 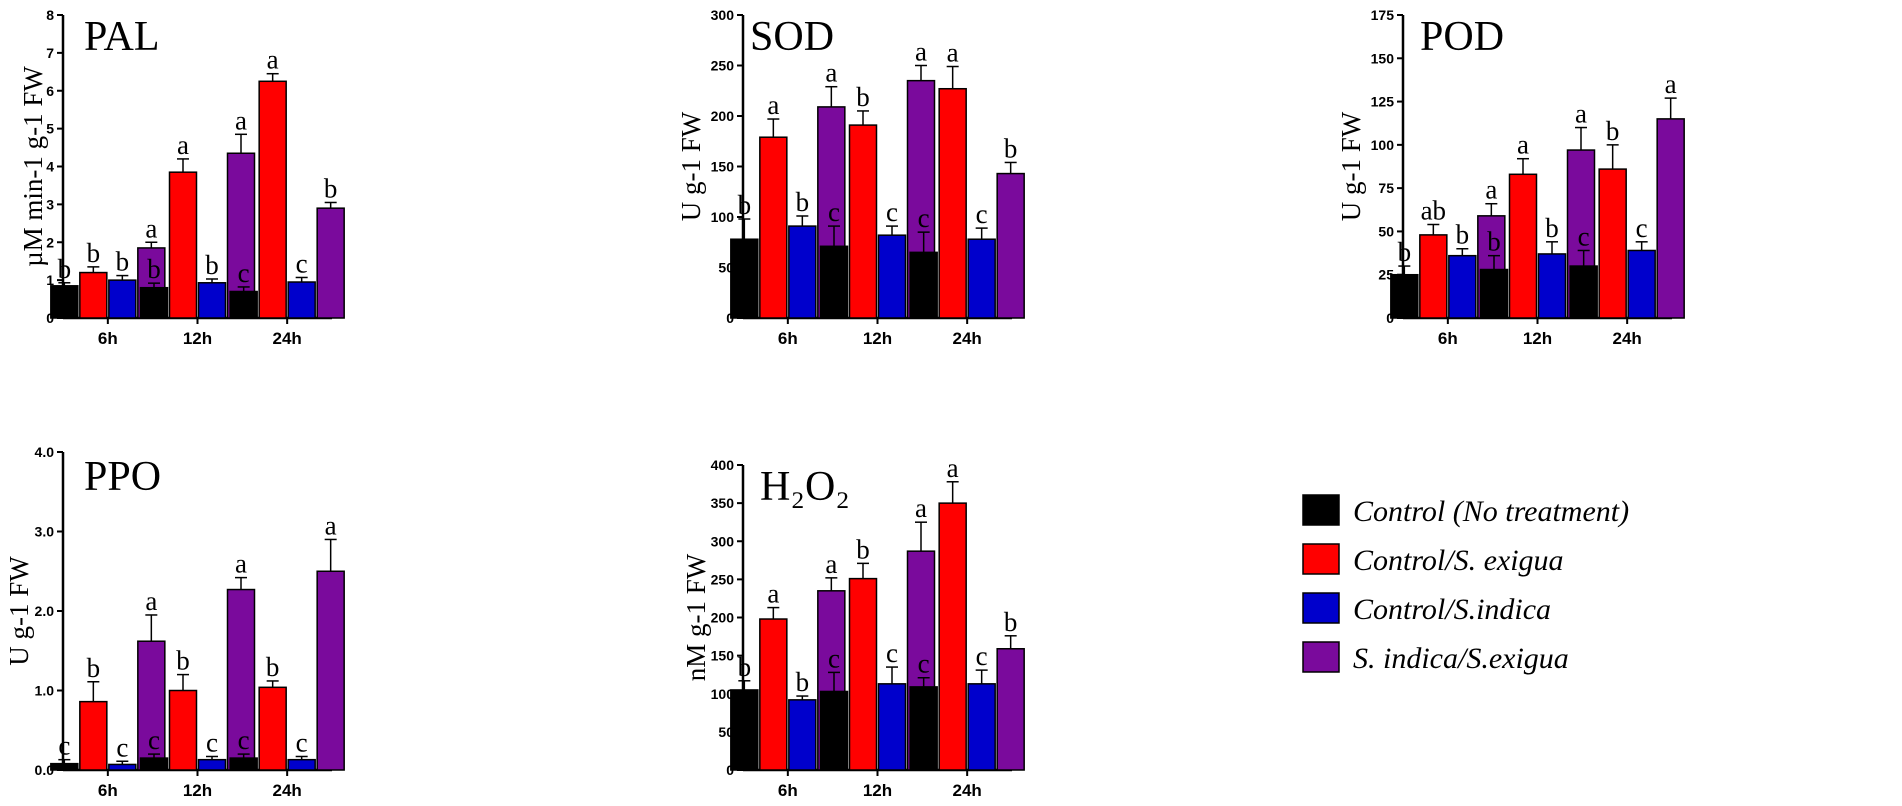 What do you see at coordinates (1383, 15) in the screenshot?
I see `y-tick-label: 175` at bounding box center [1383, 15].